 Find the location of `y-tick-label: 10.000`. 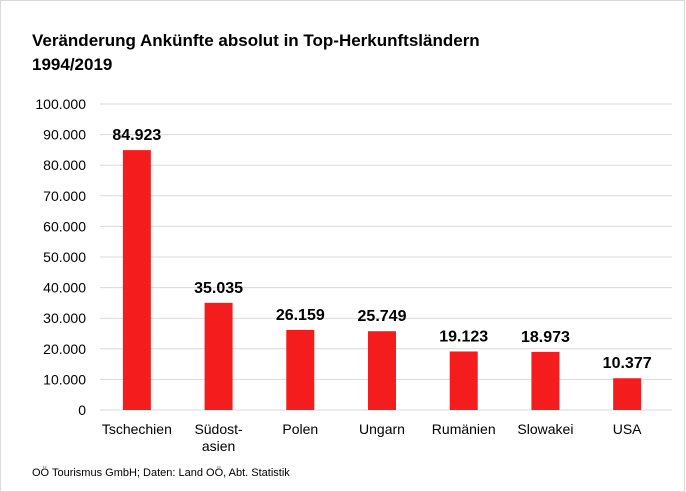

y-tick-label: 10.000 is located at coordinates (64, 379).